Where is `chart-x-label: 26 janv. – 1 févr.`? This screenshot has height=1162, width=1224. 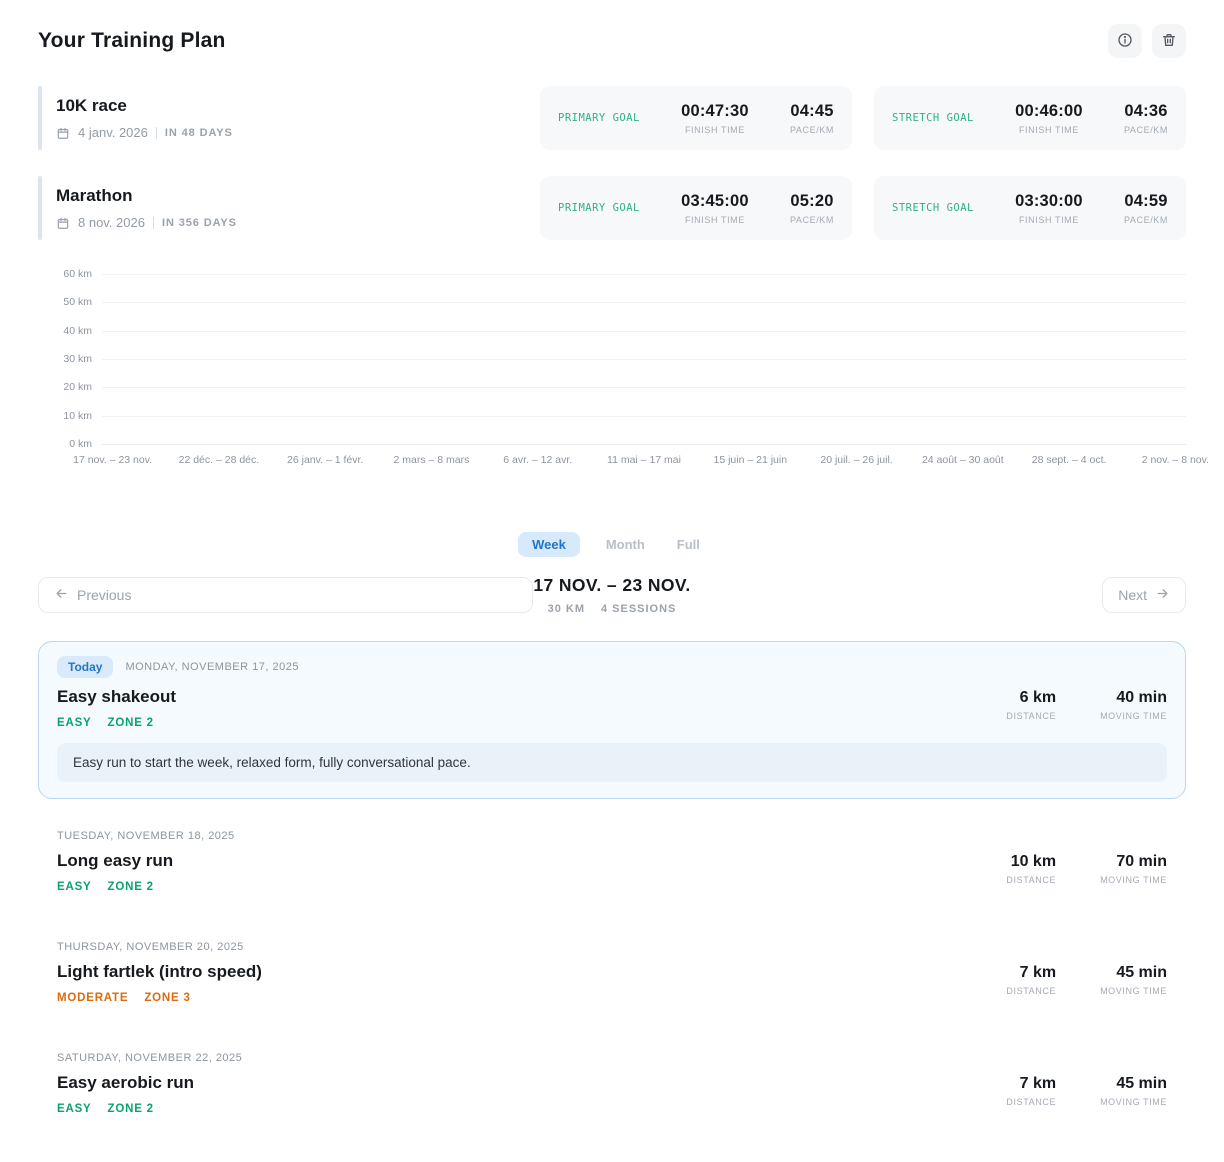 chart-x-label: 26 janv. – 1 févr. is located at coordinates (325, 460).